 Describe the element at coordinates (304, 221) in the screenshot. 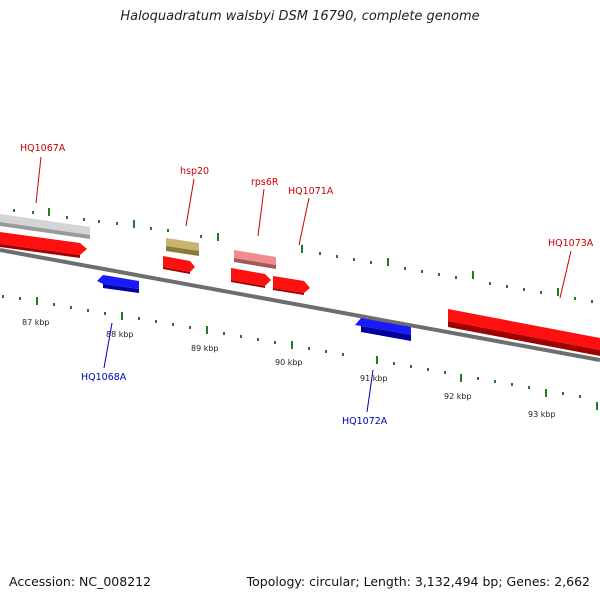

I see `leader-hq1071a` at that location.